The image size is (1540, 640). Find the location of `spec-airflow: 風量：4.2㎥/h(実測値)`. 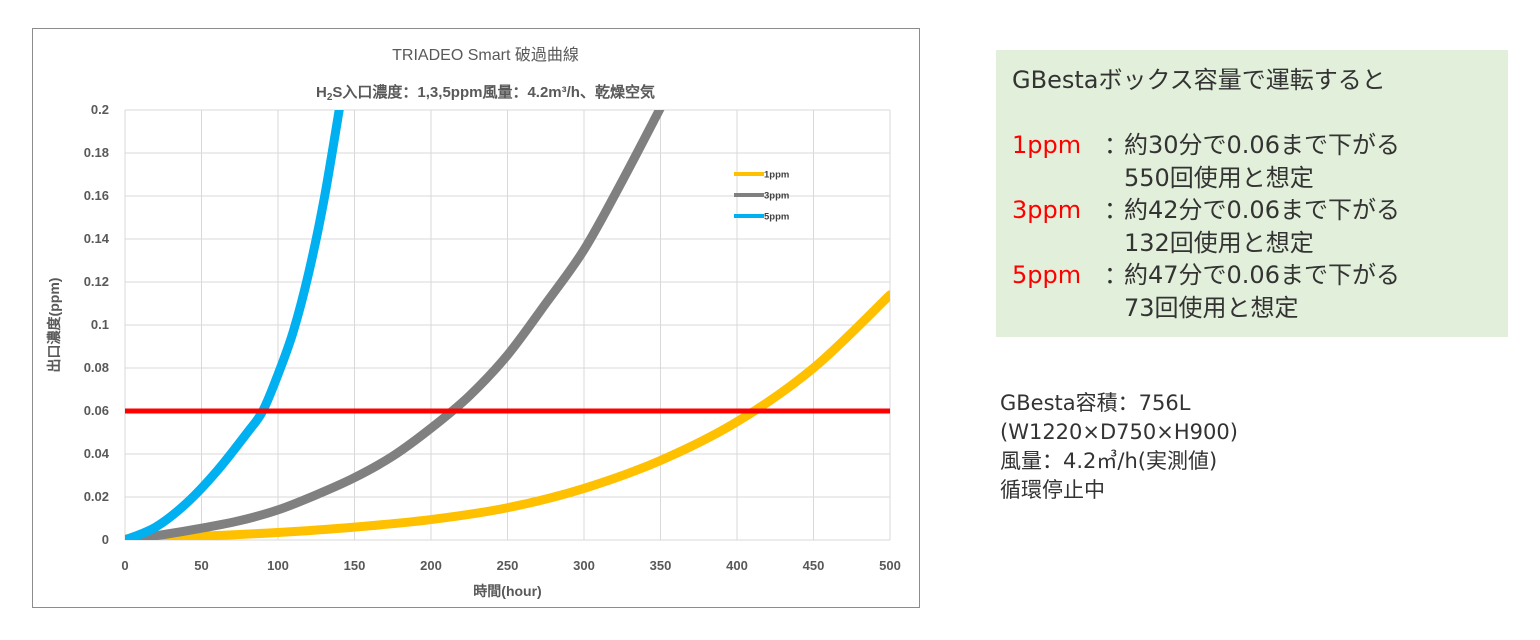

spec-airflow: 風量：4.2㎥/h(実測値) is located at coordinates (1109, 461).